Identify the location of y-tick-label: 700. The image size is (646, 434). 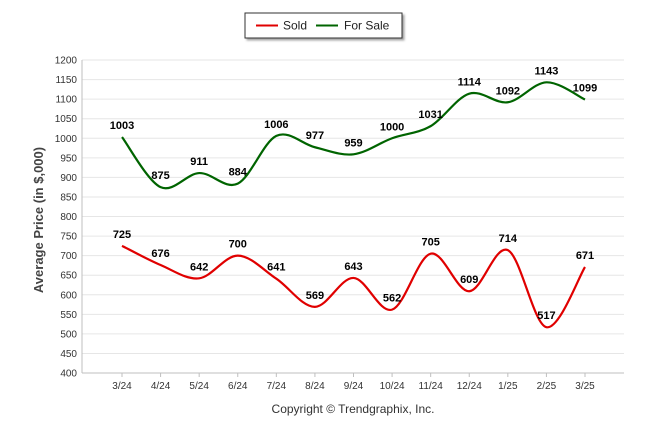
(68, 256).